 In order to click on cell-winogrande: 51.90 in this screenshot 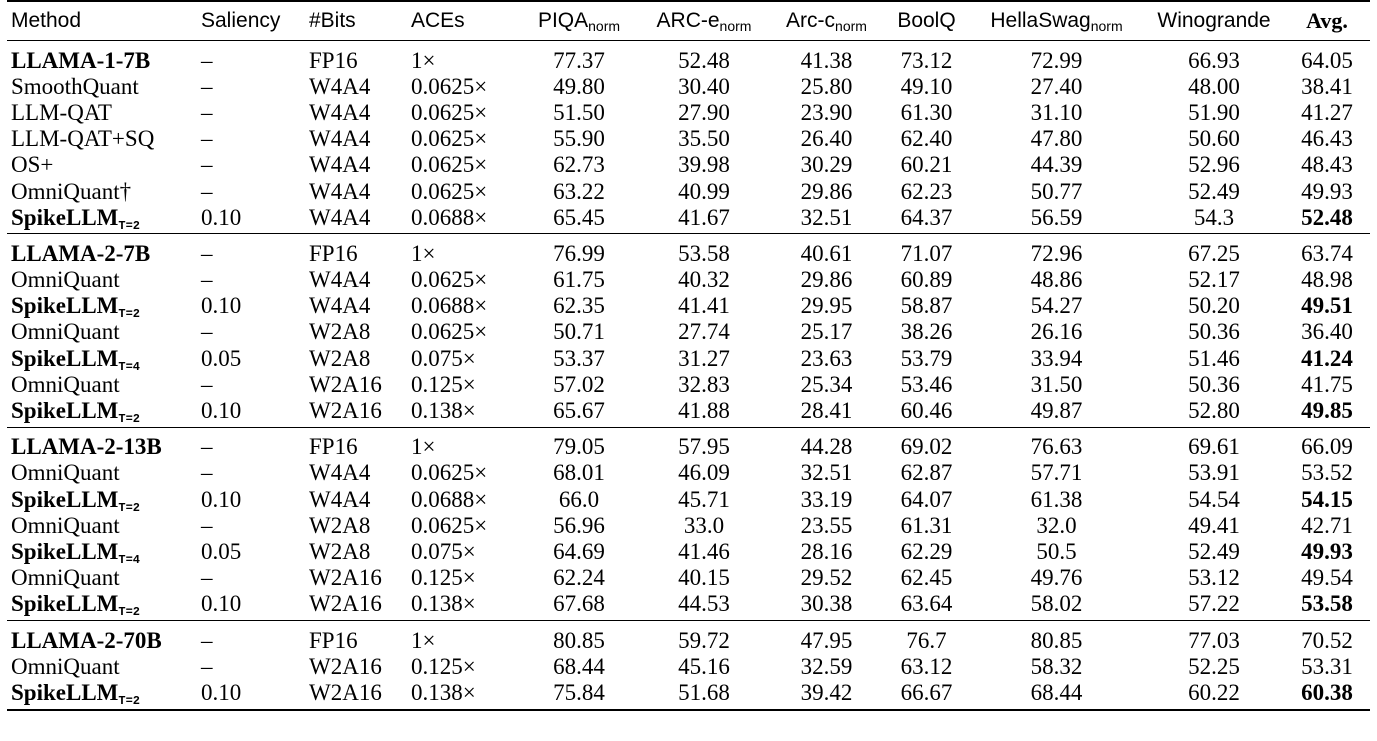, I will do `click(1214, 112)`.